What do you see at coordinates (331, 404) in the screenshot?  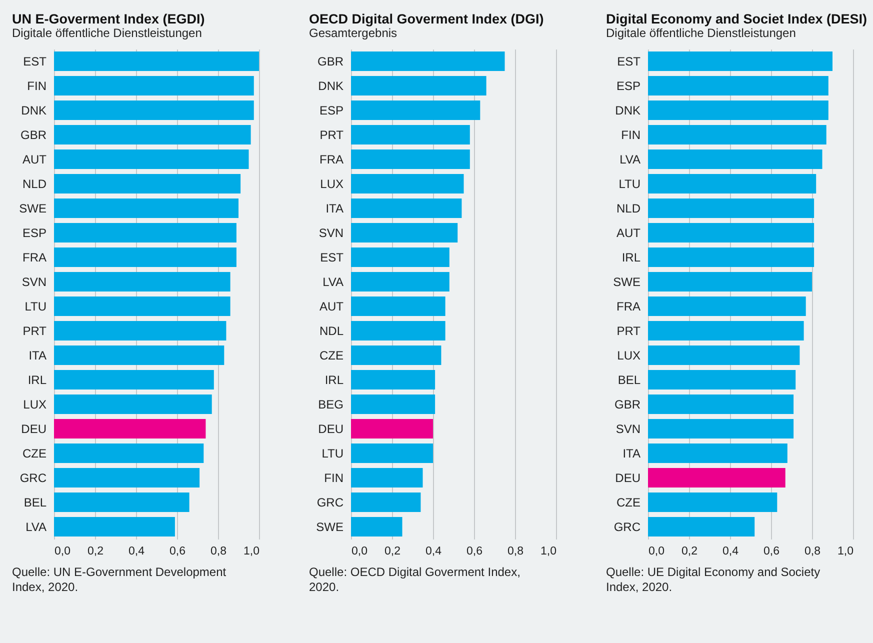 I see `y-tick-label: BEG` at bounding box center [331, 404].